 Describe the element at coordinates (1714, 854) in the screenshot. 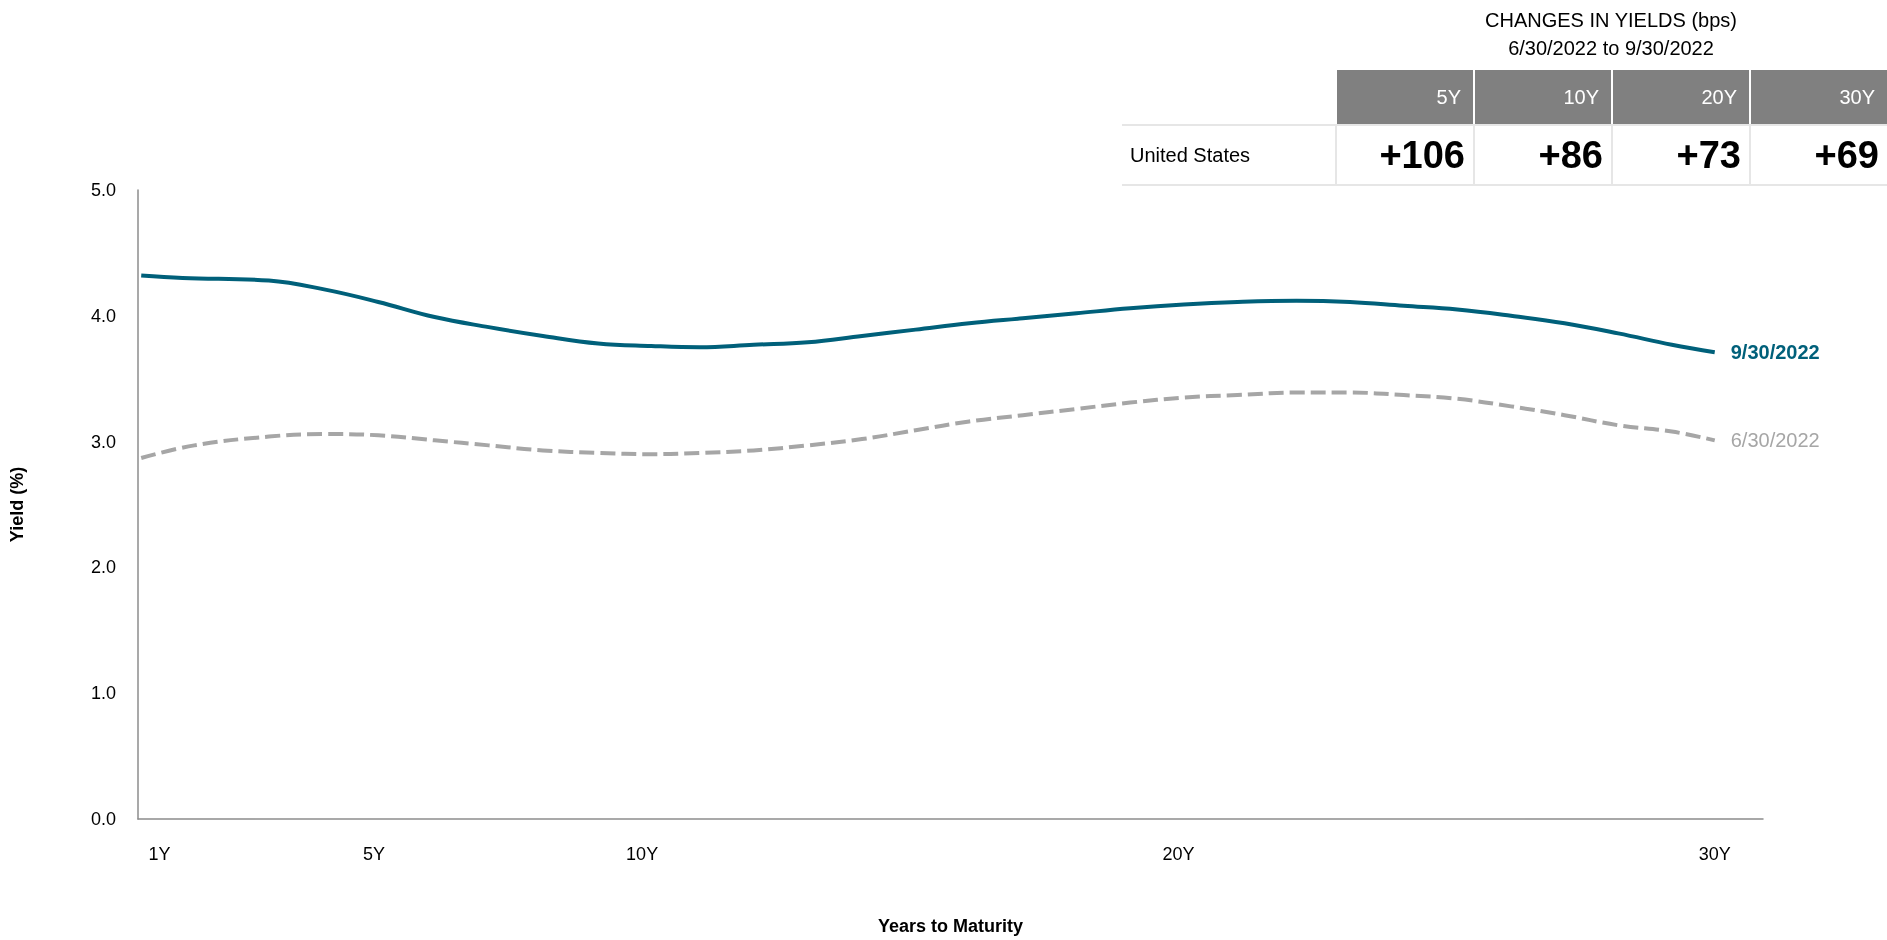

I see `x-tick-label: 30Y` at that location.